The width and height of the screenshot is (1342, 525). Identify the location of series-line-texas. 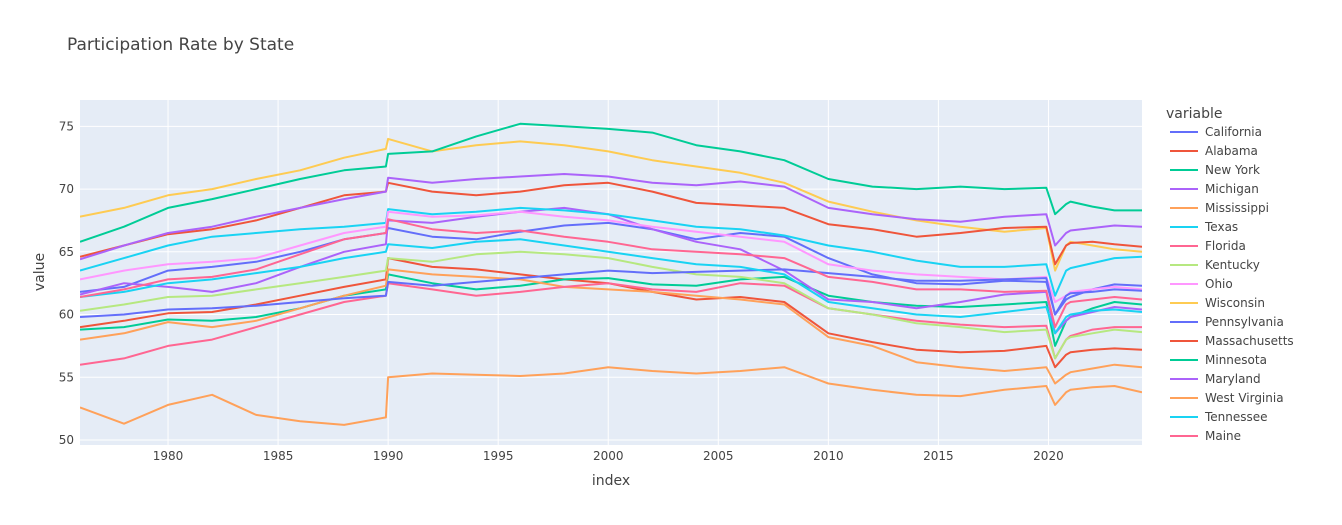
(611, 251).